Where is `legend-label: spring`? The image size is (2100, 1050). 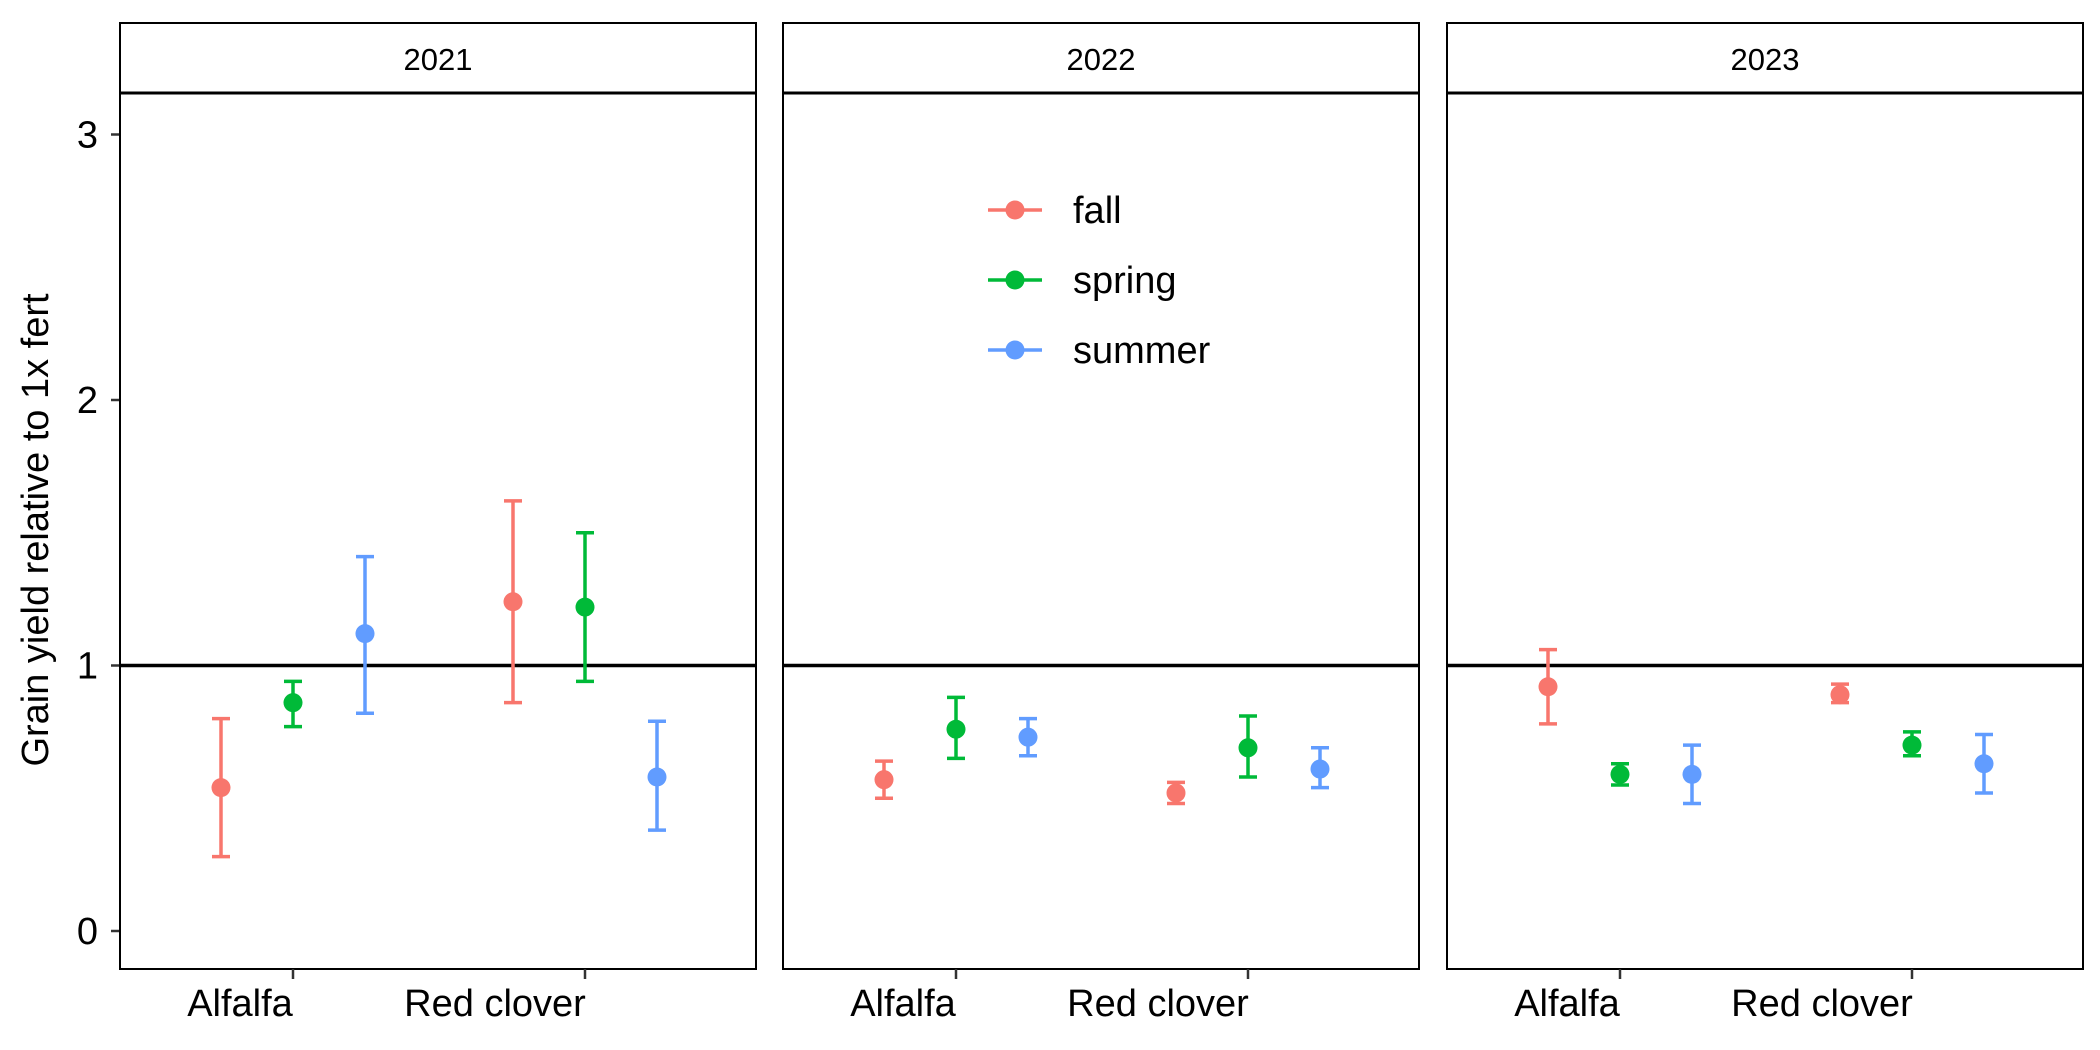 legend-label: spring is located at coordinates (1125, 281).